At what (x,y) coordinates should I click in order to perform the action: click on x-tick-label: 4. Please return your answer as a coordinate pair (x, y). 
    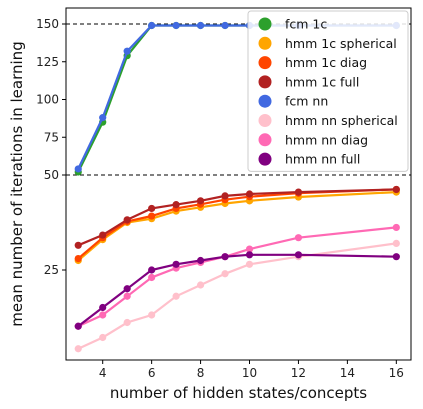
    Looking at the image, I should click on (103, 373).